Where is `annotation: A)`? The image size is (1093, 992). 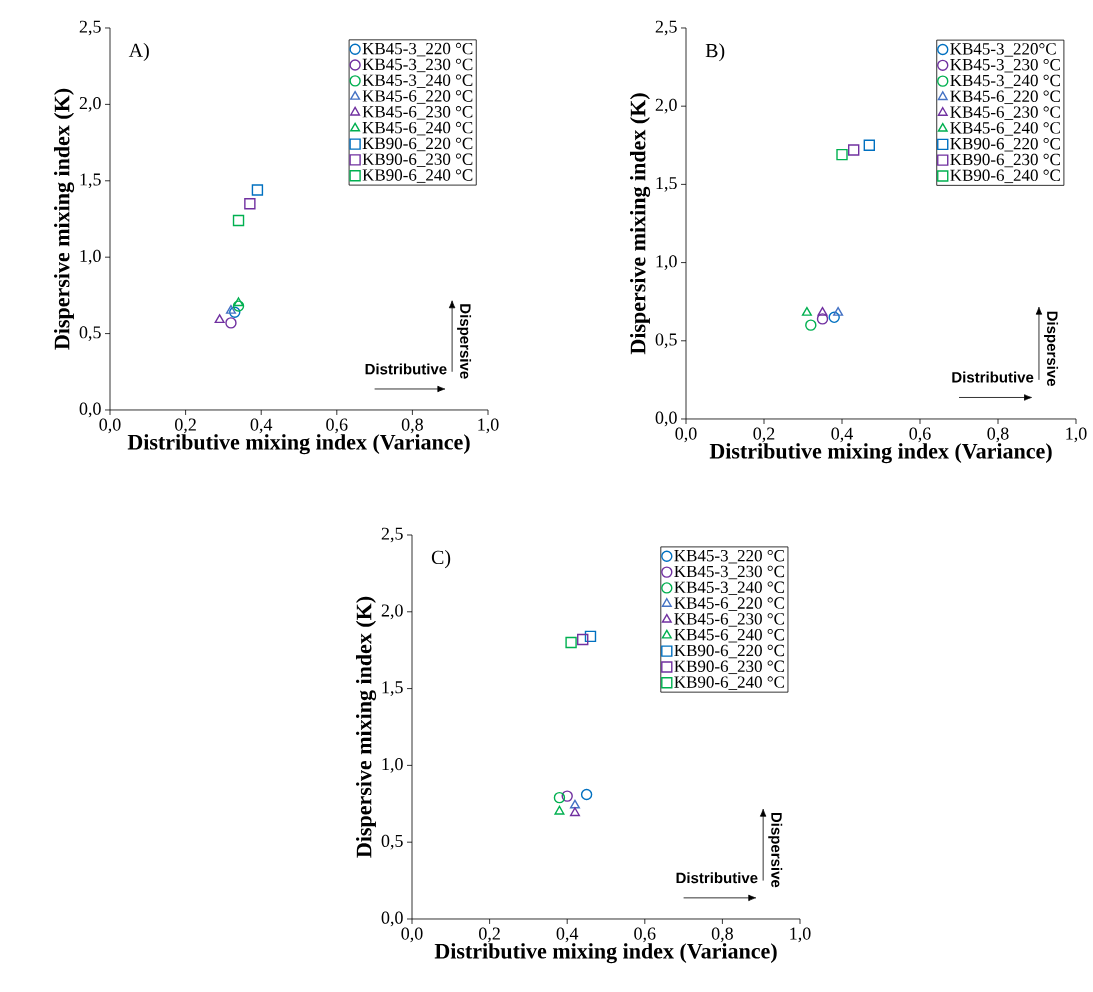
annotation: A) is located at coordinates (138, 52).